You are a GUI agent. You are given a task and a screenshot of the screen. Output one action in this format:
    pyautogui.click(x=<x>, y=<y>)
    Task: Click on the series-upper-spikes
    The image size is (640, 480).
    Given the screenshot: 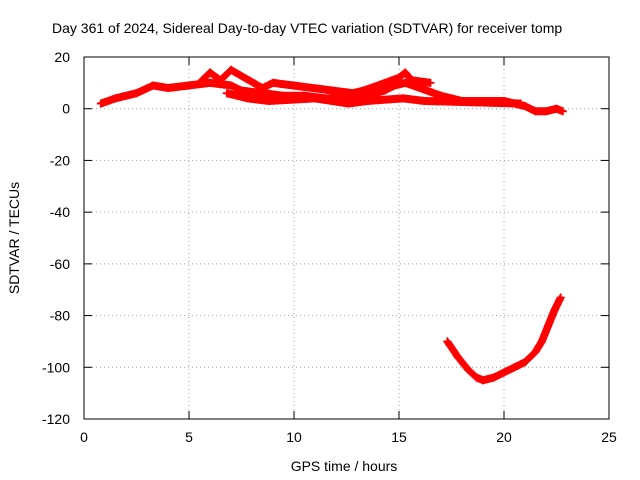 What is the action you would take?
    pyautogui.click(x=315, y=81)
    